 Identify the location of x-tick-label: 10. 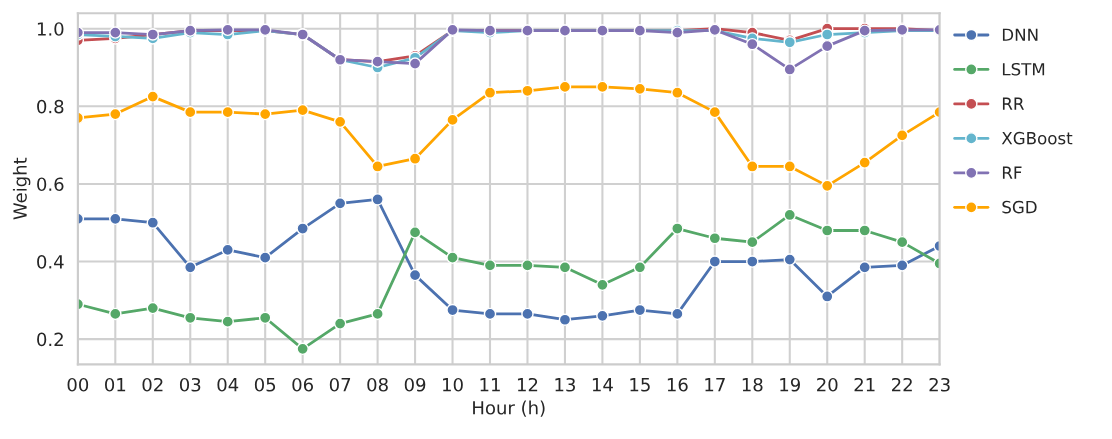
(453, 384).